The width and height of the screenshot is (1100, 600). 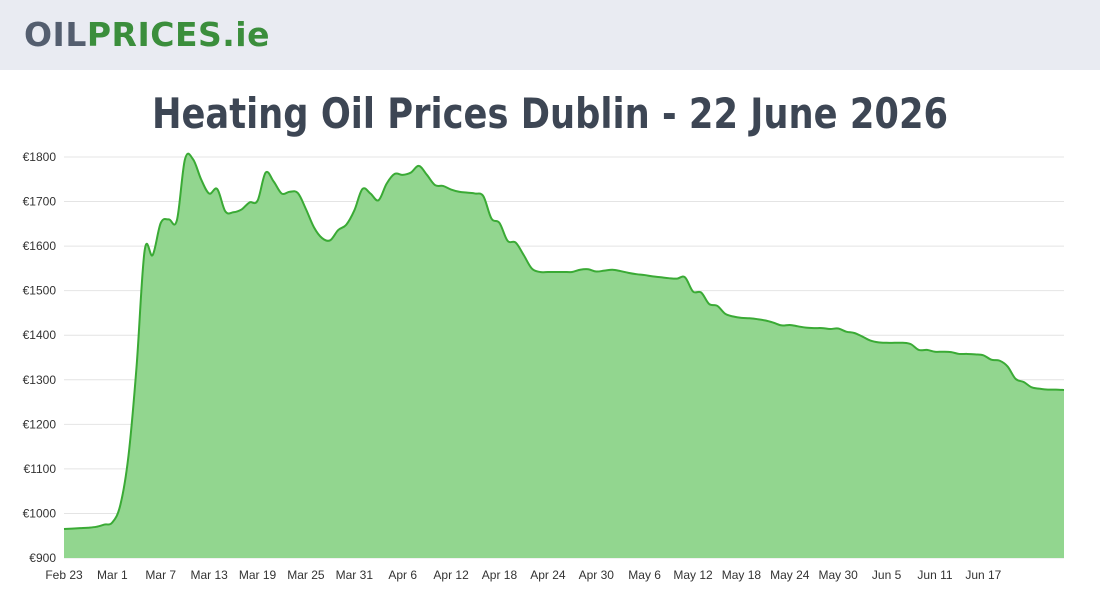 What do you see at coordinates (64, 575) in the screenshot?
I see `x-tick-label: Feb 23` at bounding box center [64, 575].